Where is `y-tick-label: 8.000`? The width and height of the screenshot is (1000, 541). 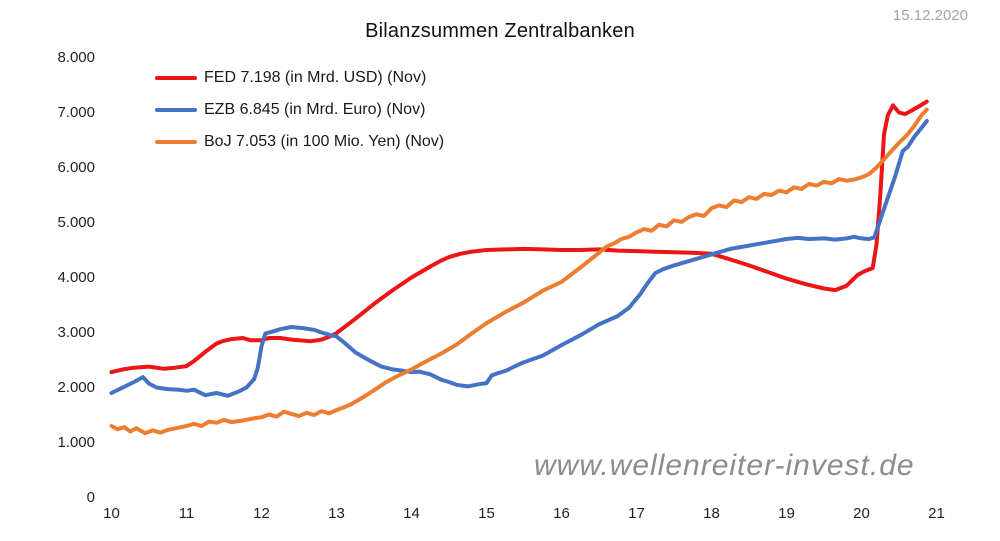
y-tick-label: 8.000 is located at coordinates (76, 57).